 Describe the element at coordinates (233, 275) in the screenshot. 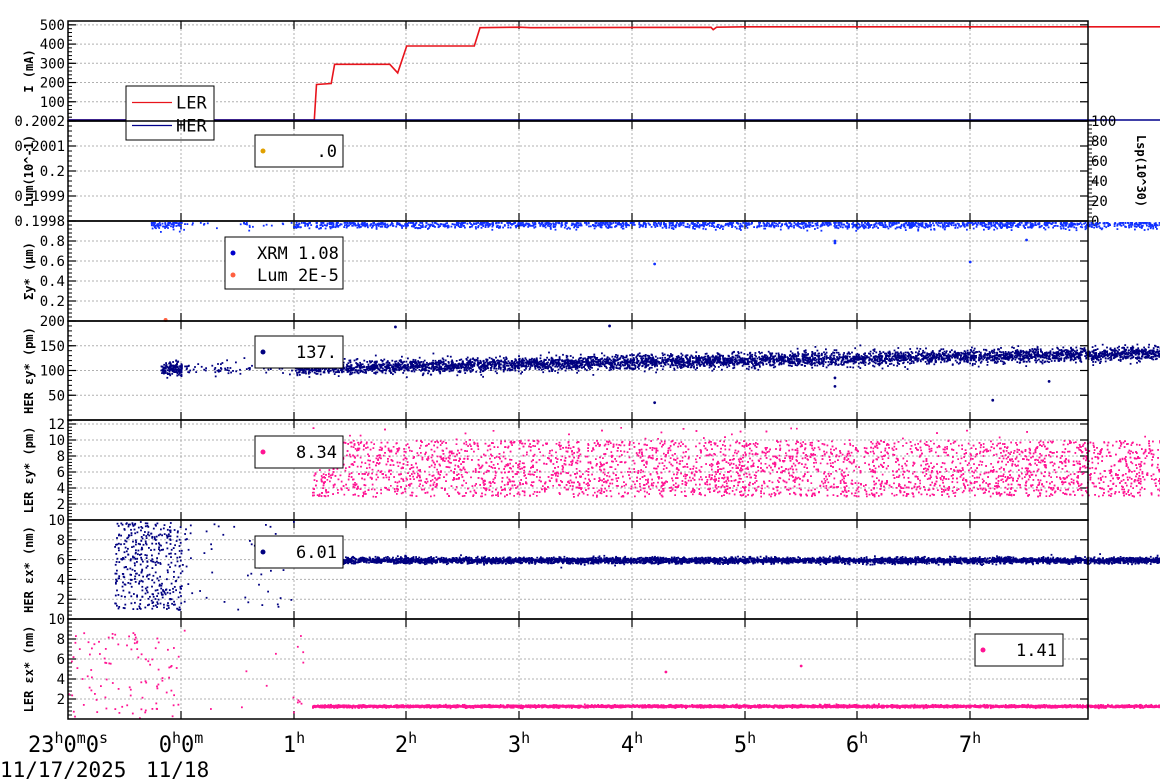

I see `legend-marker` at that location.